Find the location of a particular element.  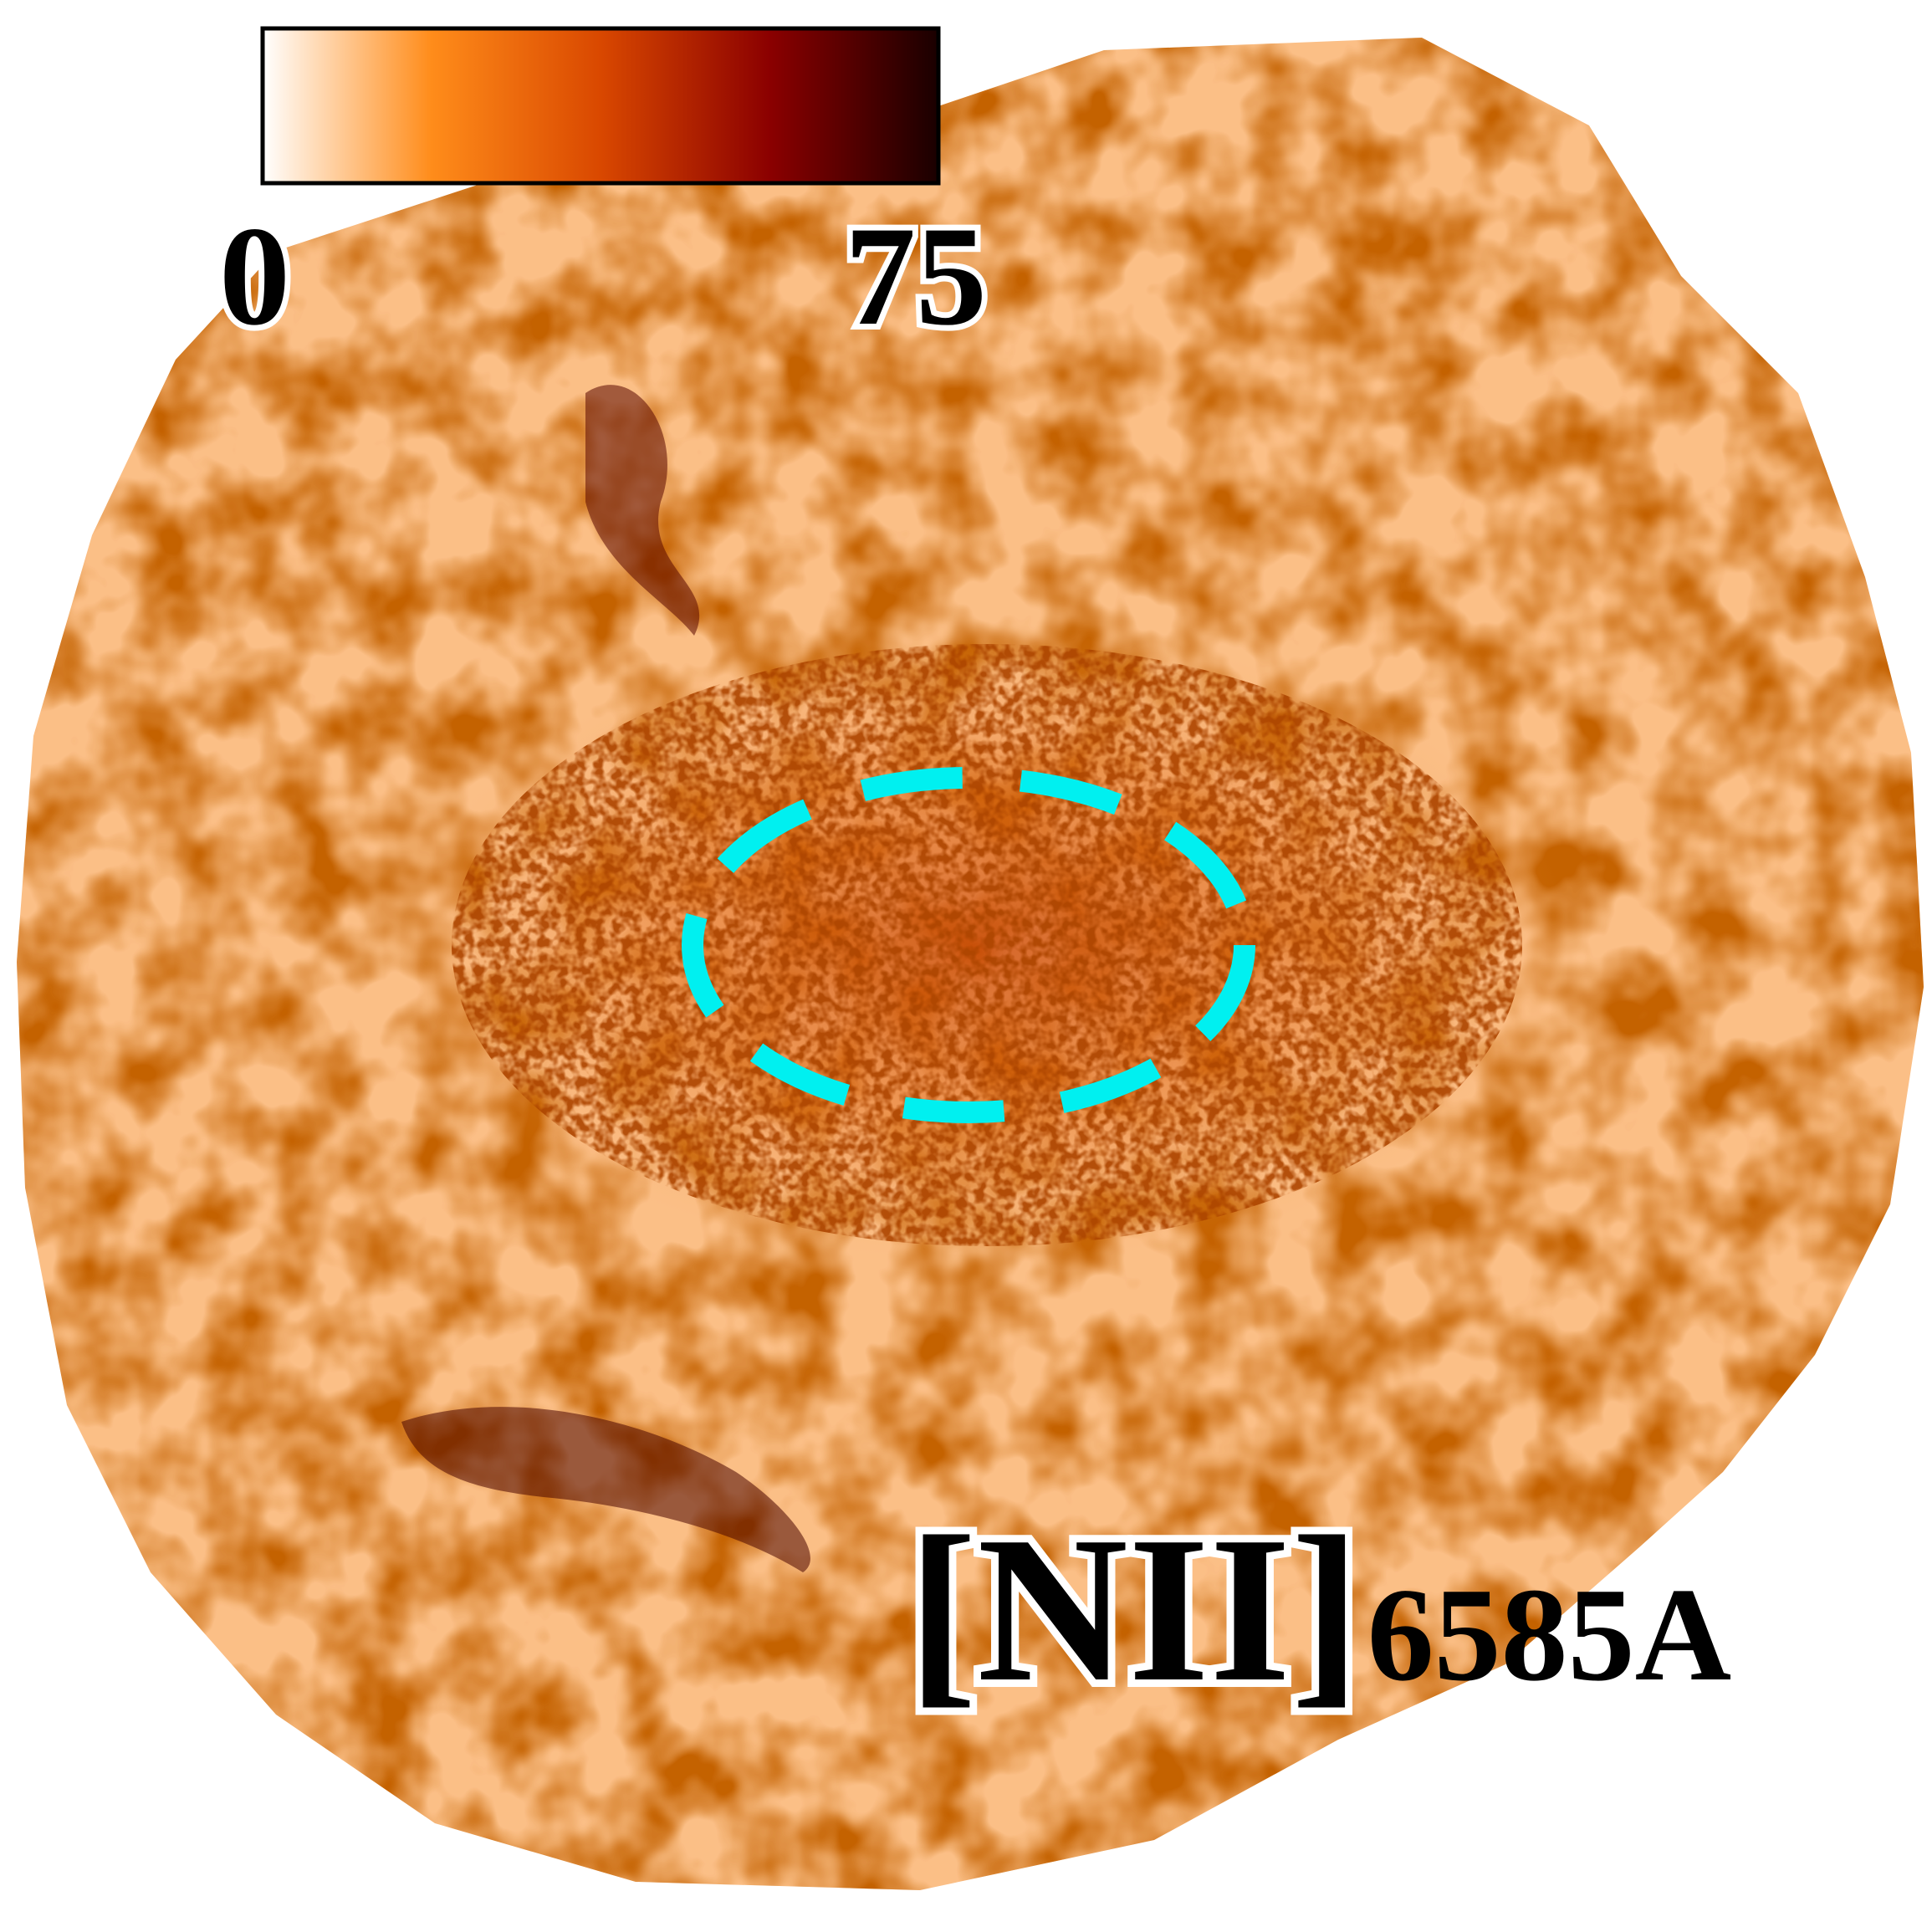

colorbar is located at coordinates (600, 105).